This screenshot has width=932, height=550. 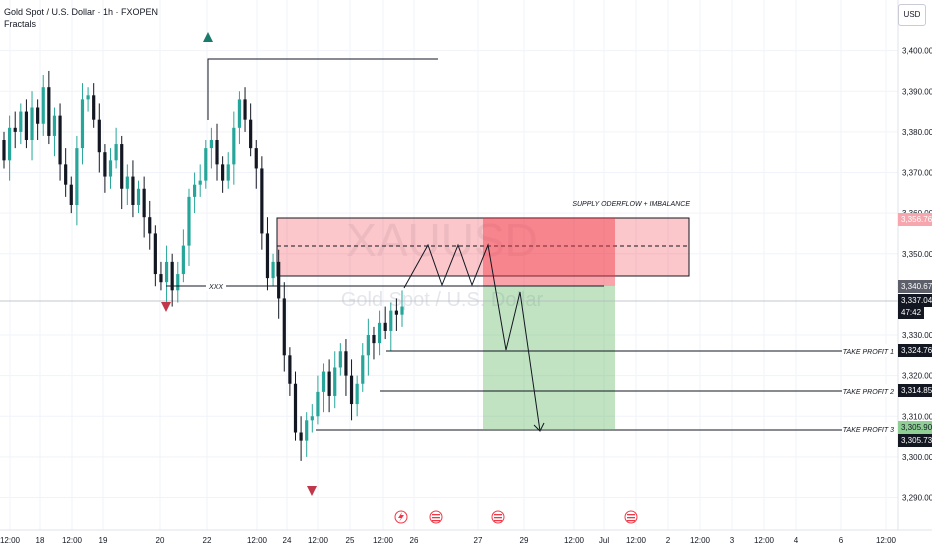 What do you see at coordinates (915, 350) in the screenshot?
I see `tp1-price-label: 3,324.76` at bounding box center [915, 350].